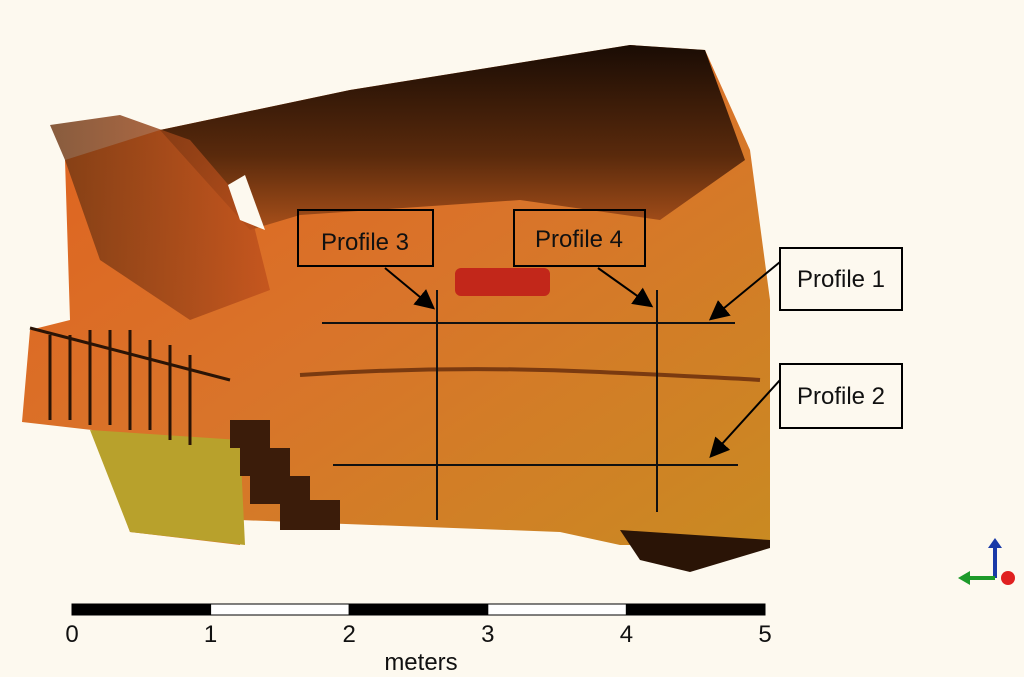 This screenshot has height=677, width=1024. I want to click on scale-tick-label: 4, so click(626, 634).